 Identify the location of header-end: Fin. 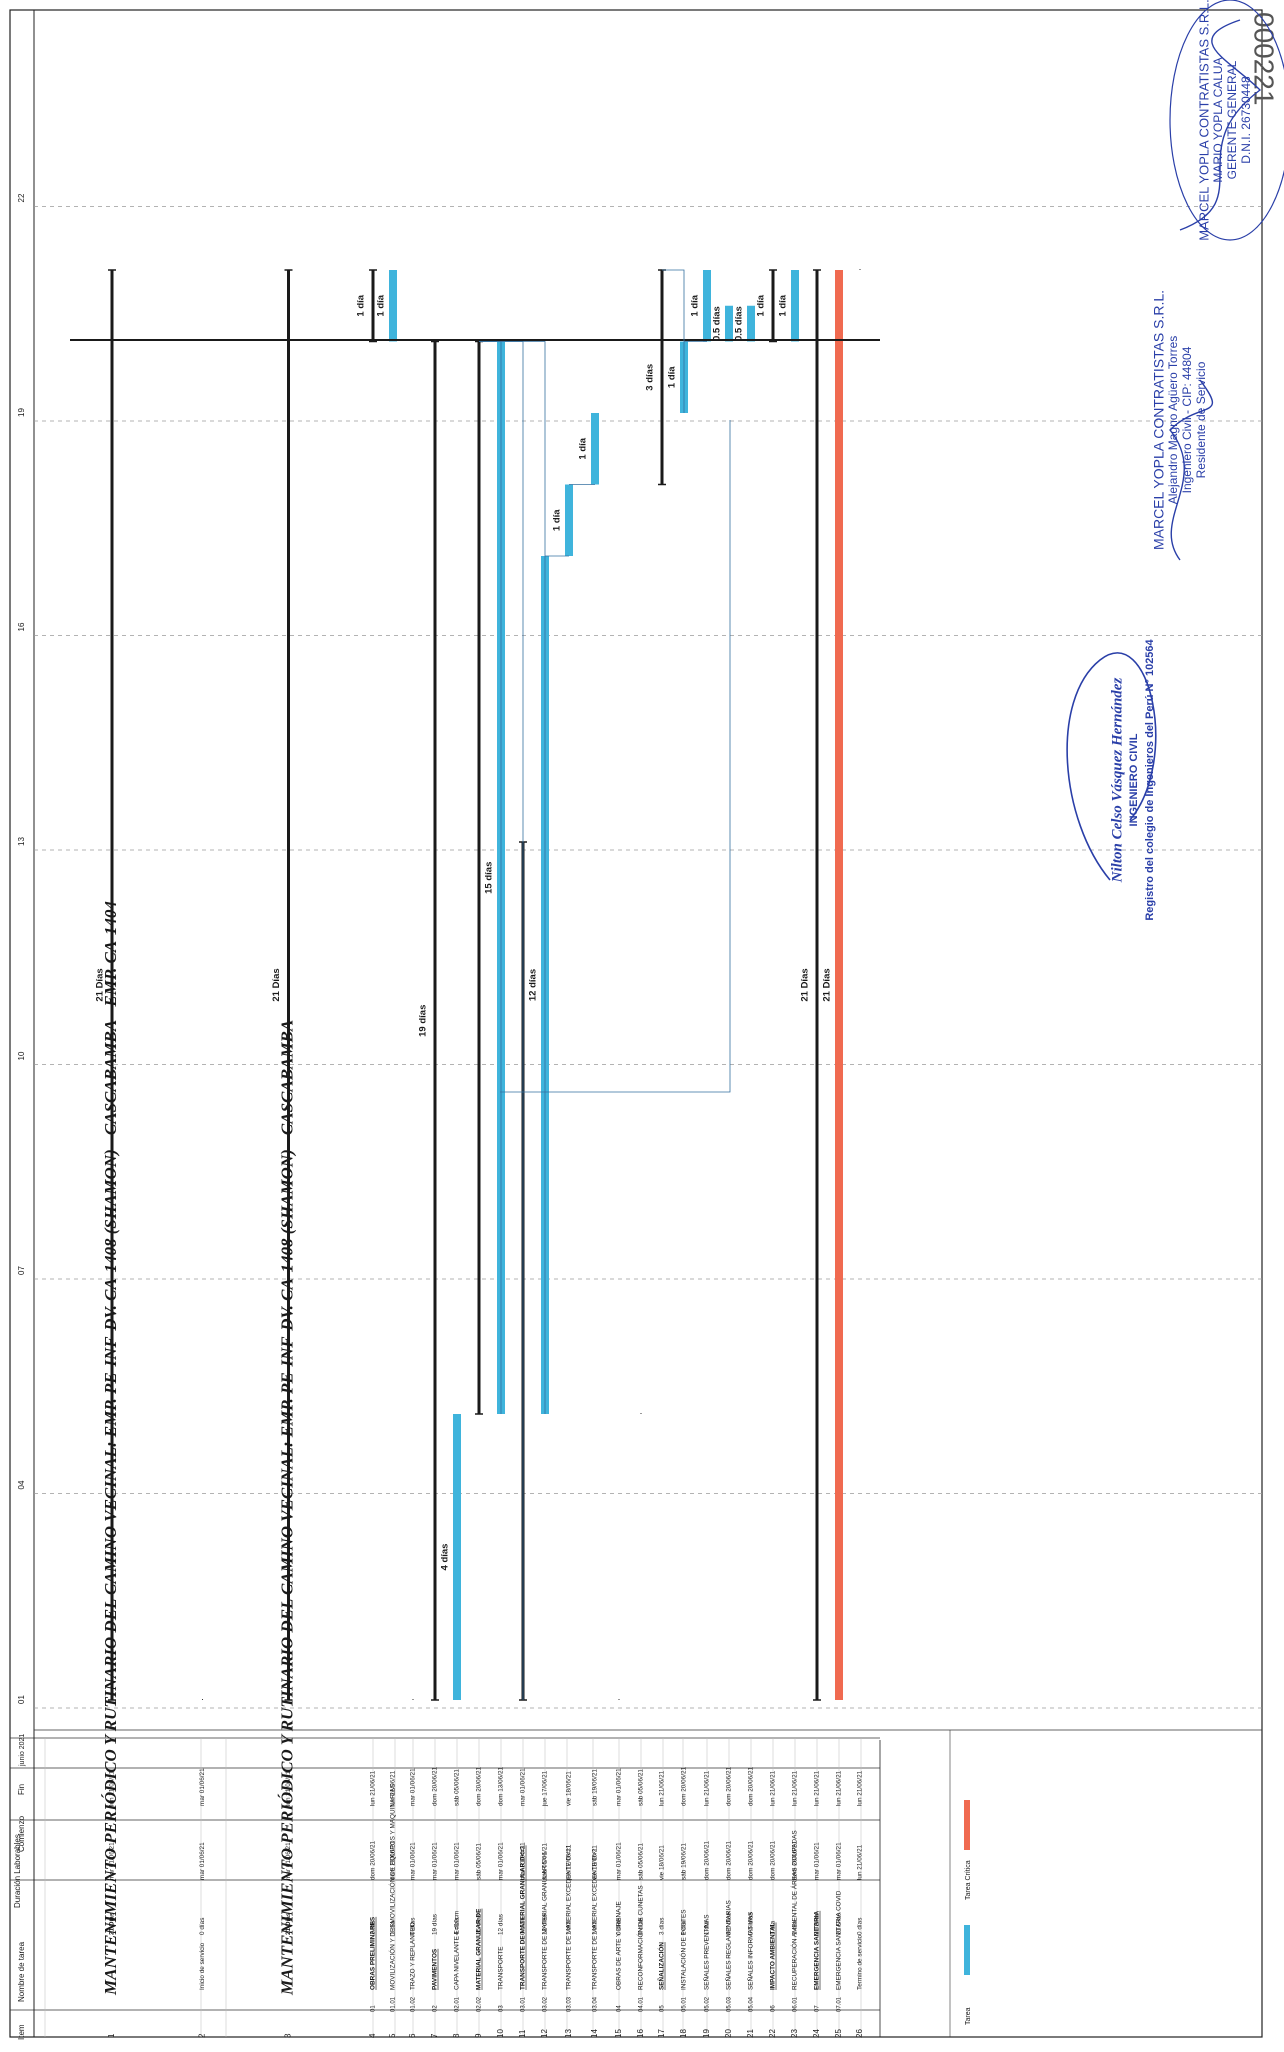
(21, 1789).